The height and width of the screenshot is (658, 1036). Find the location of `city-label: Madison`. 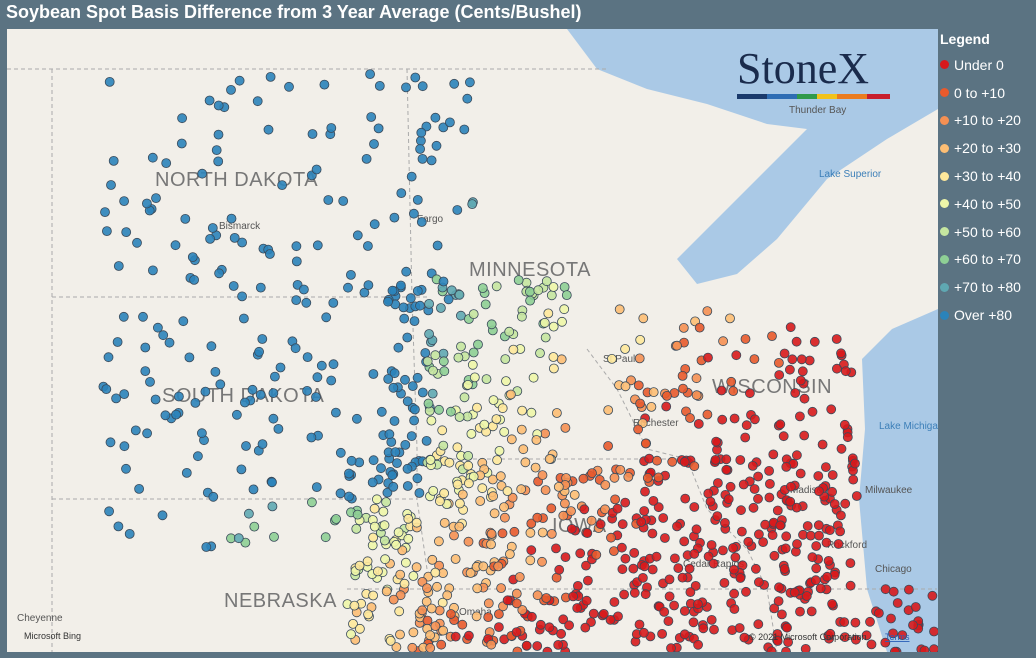

city-label: Madison is located at coordinates (809, 490).